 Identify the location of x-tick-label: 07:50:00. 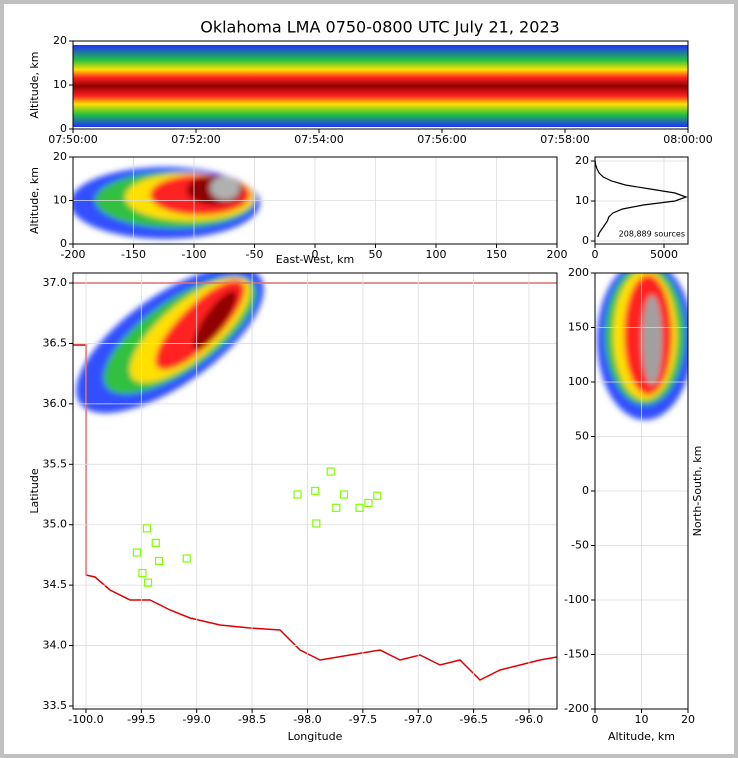
(72, 139).